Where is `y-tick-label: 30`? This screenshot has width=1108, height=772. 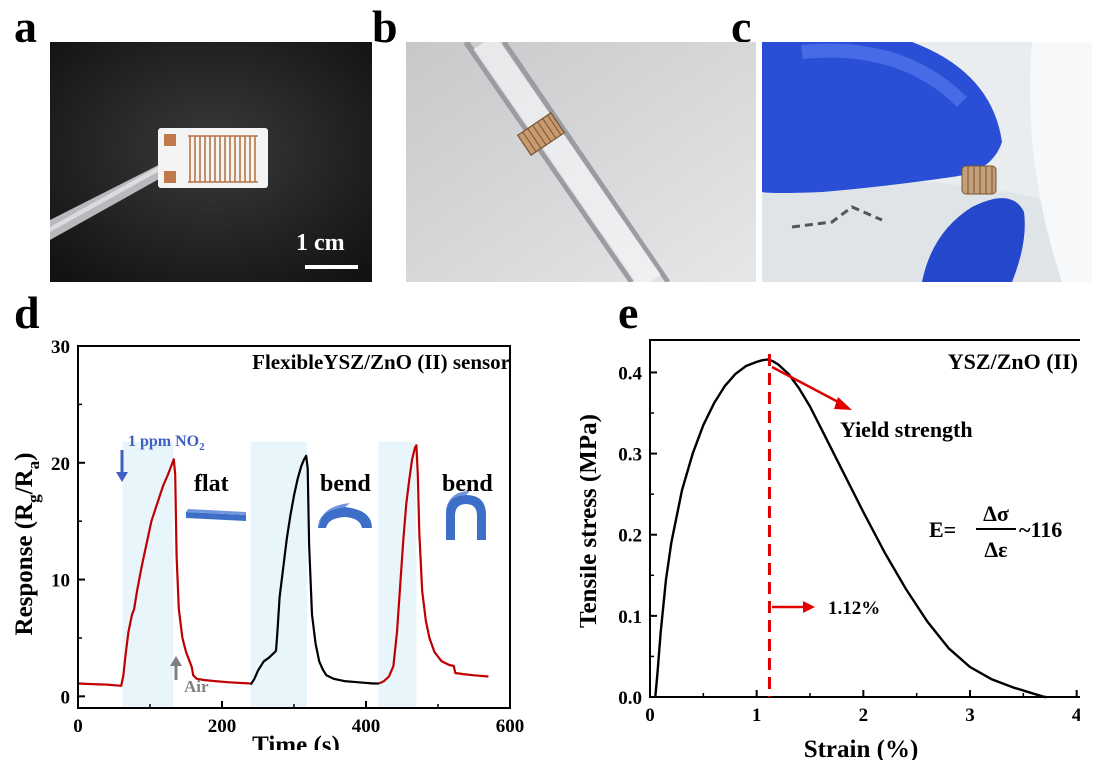
y-tick-label: 30 is located at coordinates (60, 347).